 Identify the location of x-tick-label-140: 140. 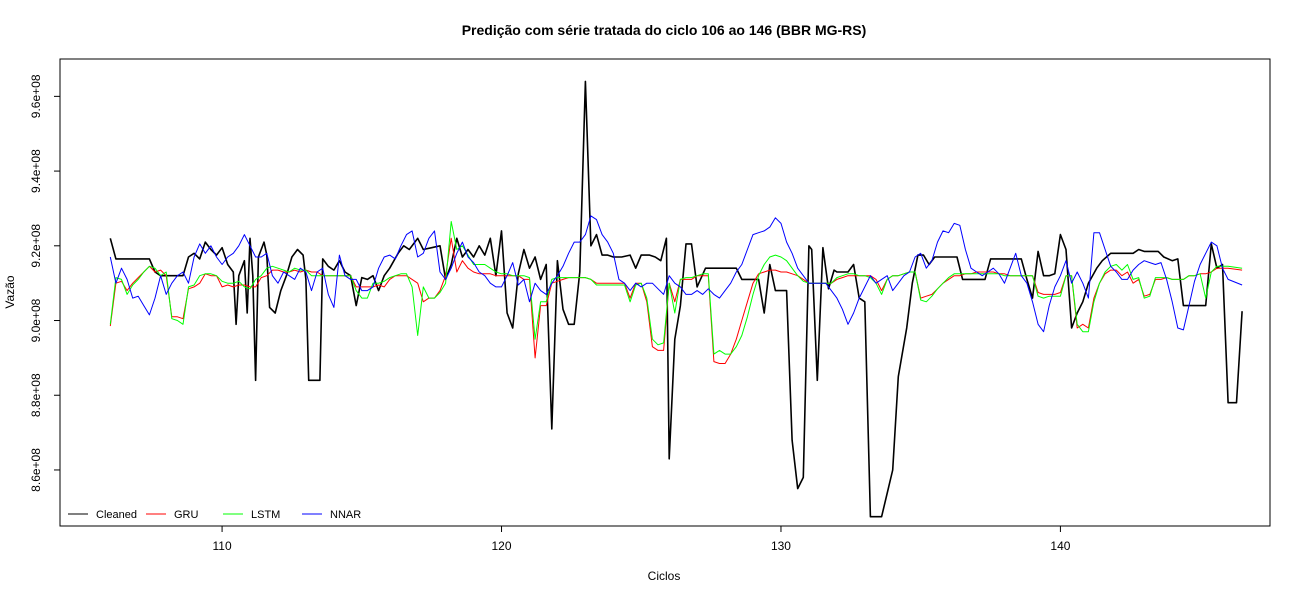
(1060, 546).